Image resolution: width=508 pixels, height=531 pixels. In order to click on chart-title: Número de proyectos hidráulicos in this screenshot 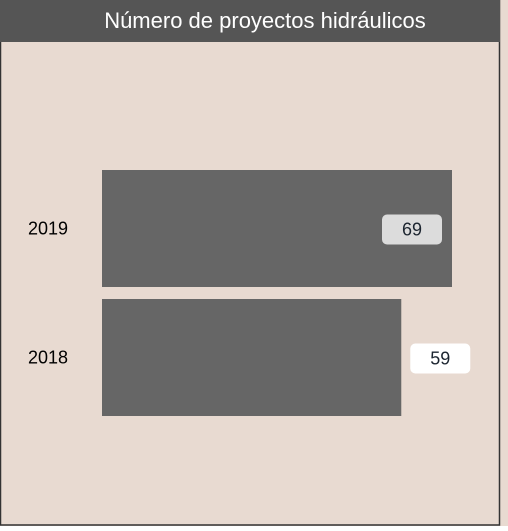, I will do `click(265, 20)`.